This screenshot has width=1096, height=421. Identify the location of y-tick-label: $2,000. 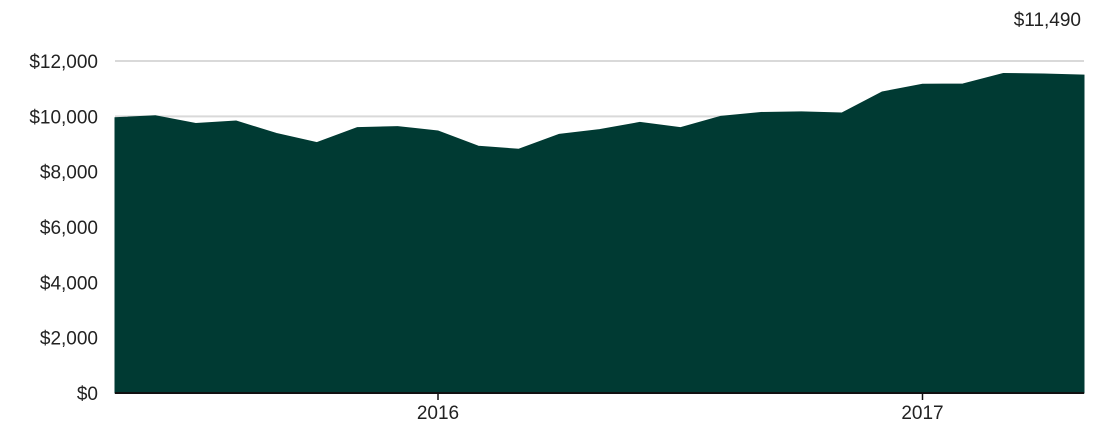
(69, 339).